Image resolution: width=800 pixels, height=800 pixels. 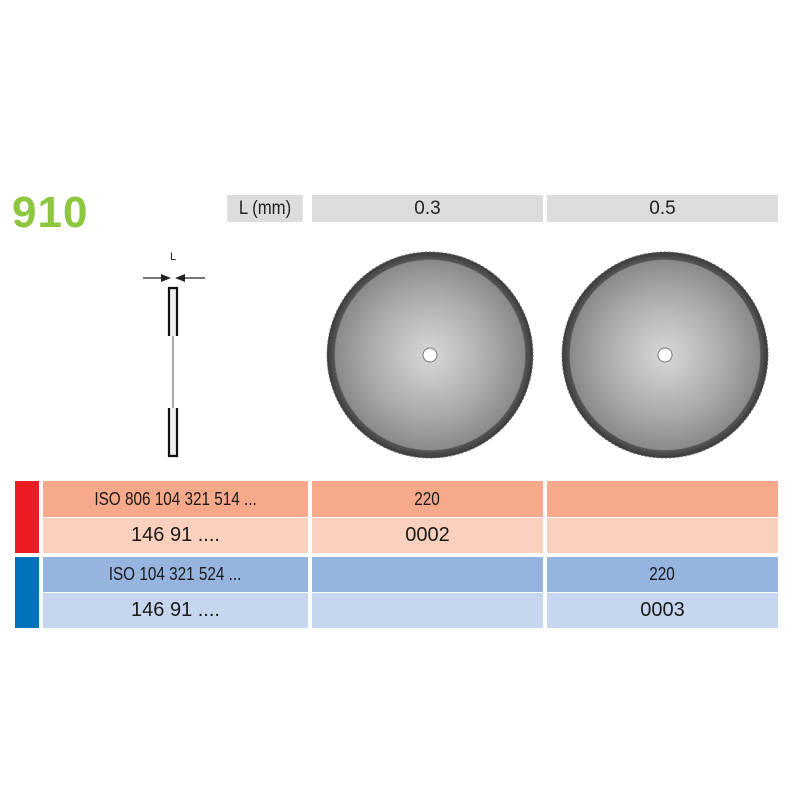 I want to click on row-4-value-1-text: 0003, so click(x=662, y=610).